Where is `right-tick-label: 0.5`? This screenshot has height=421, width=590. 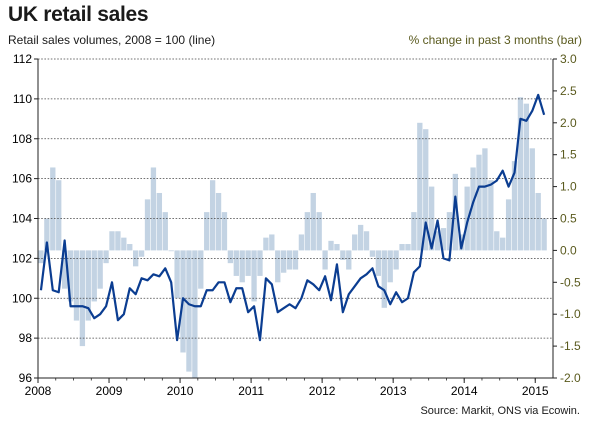
right-tick-label: 0.5 is located at coordinates (568, 219).